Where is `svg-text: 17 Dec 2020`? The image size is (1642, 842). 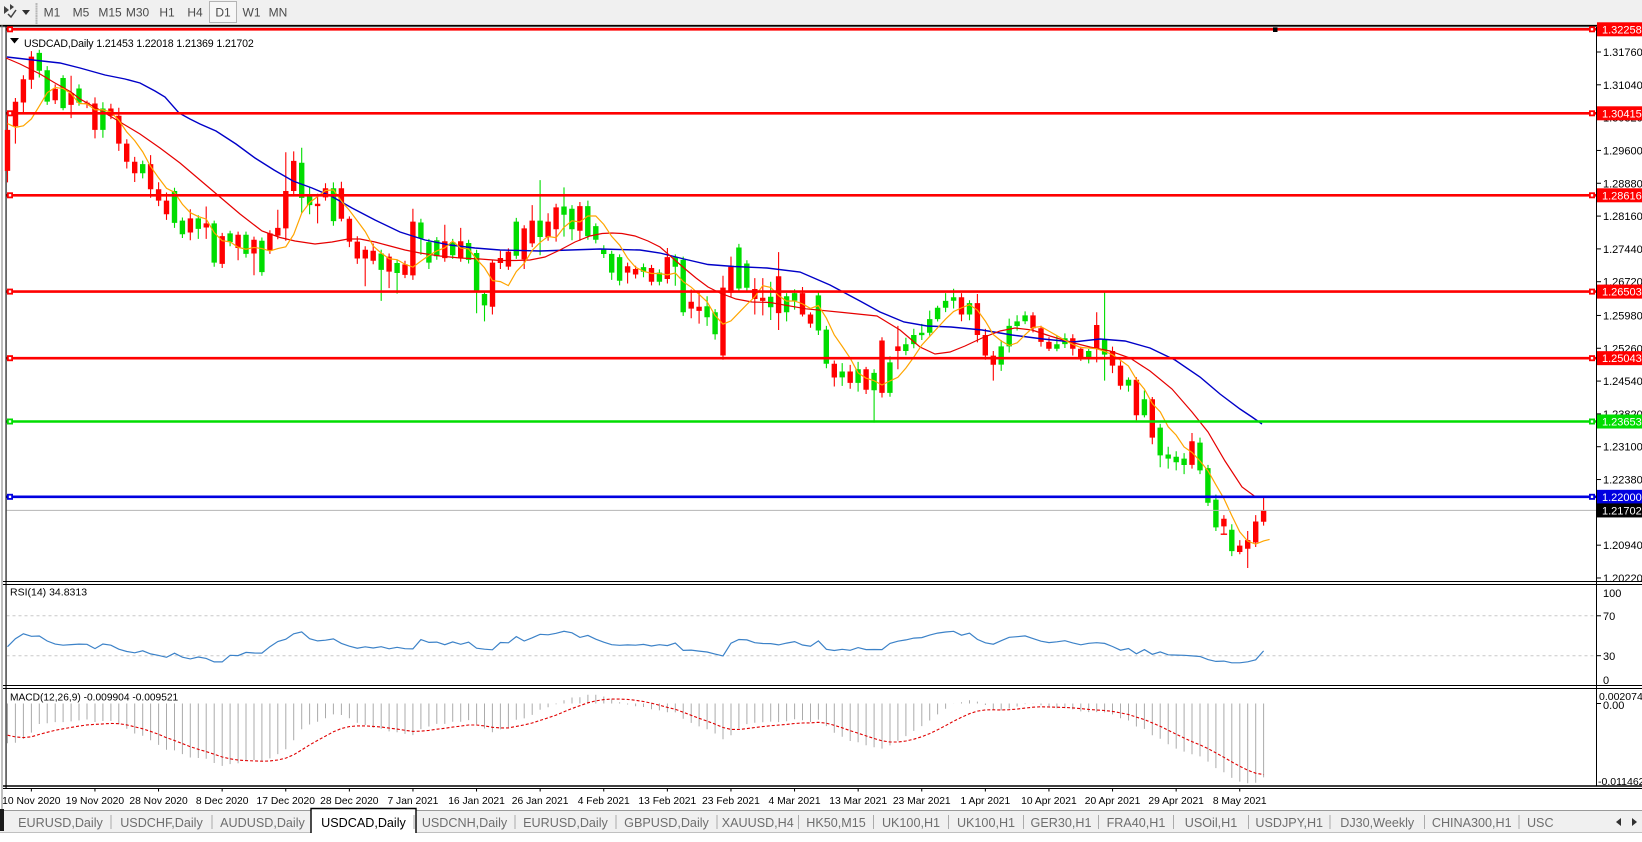
svg-text: 17 Dec 2020 is located at coordinates (286, 801).